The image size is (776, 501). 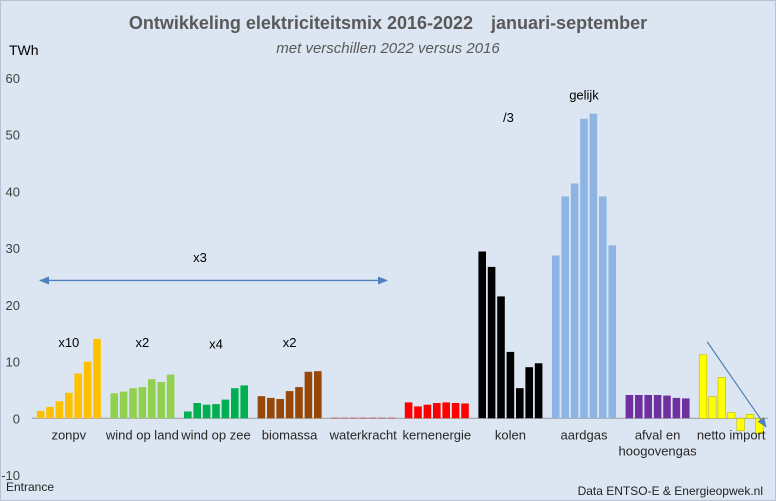 What do you see at coordinates (676, 408) in the screenshot?
I see `bar-afval-en-hoogovengas-2021` at bounding box center [676, 408].